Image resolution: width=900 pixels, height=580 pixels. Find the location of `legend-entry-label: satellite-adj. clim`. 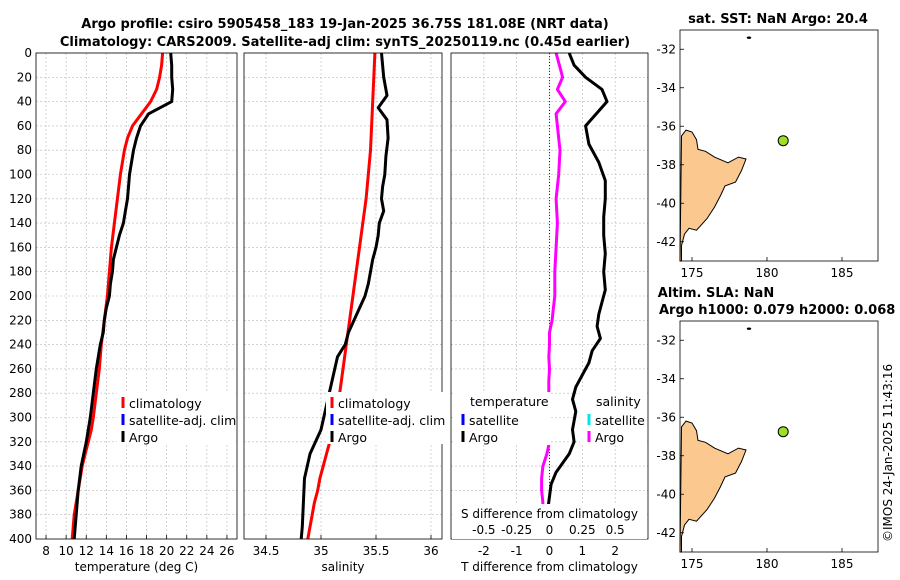

legend-entry-label: satellite-adj. clim is located at coordinates (391, 420).